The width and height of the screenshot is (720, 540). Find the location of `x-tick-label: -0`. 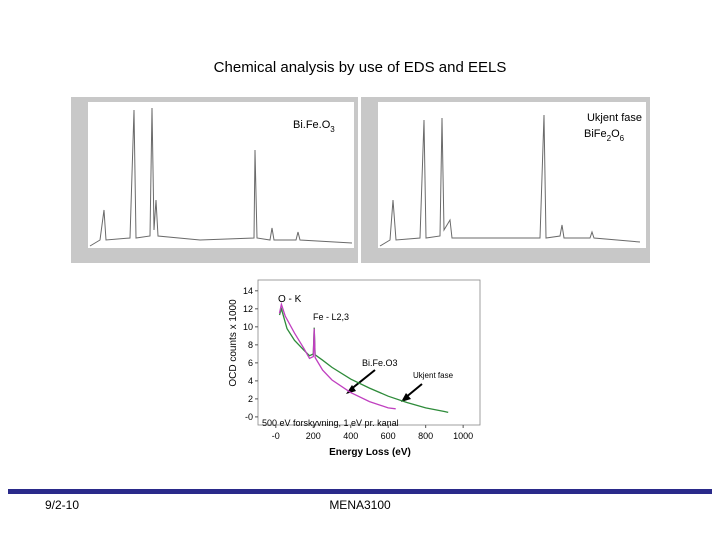

x-tick-label: -0 is located at coordinates (276, 436).